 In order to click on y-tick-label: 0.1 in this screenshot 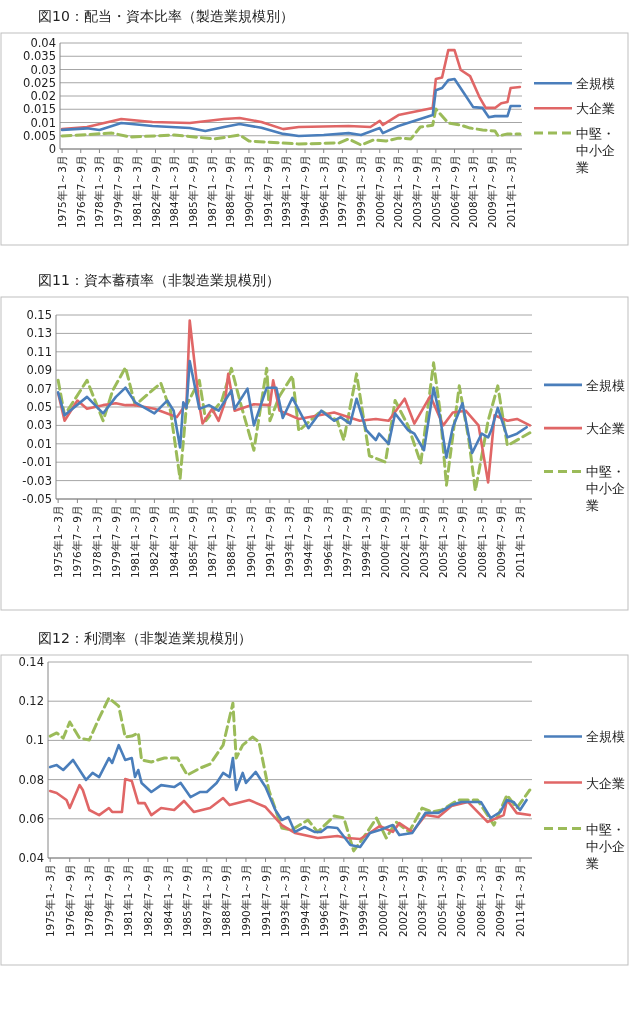, I will do `click(34, 740)`.